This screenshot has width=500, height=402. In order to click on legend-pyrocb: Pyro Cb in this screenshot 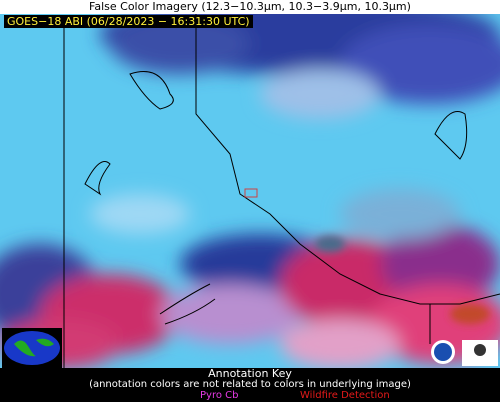, I will do `click(219, 395)`.